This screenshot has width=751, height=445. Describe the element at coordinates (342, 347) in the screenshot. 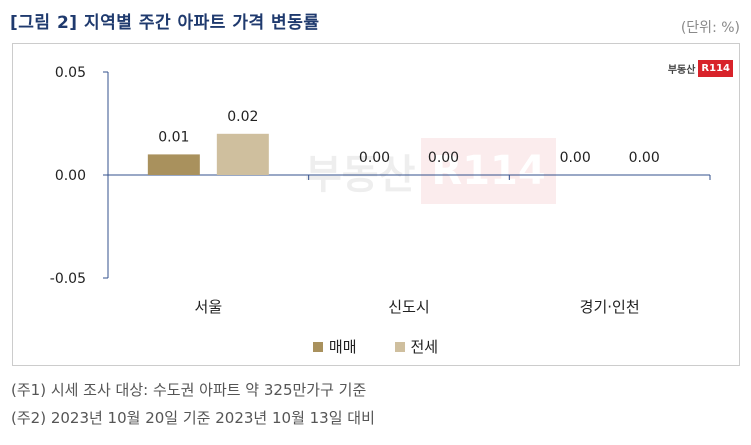

I see `legend-label-sale: 매매` at that location.